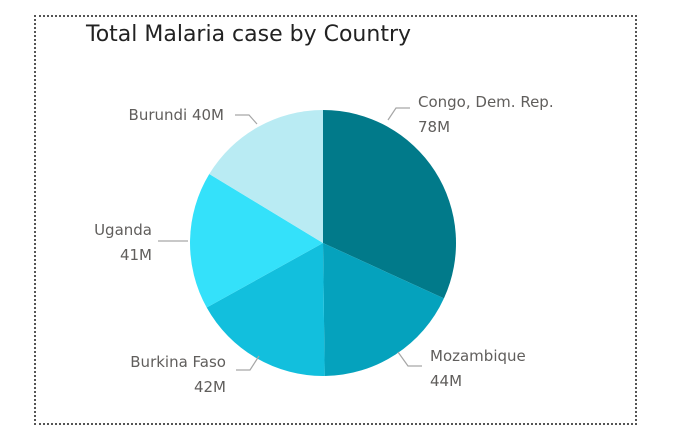 This screenshot has width=679, height=448. I want to click on data-label-value: 78M, so click(434, 127).